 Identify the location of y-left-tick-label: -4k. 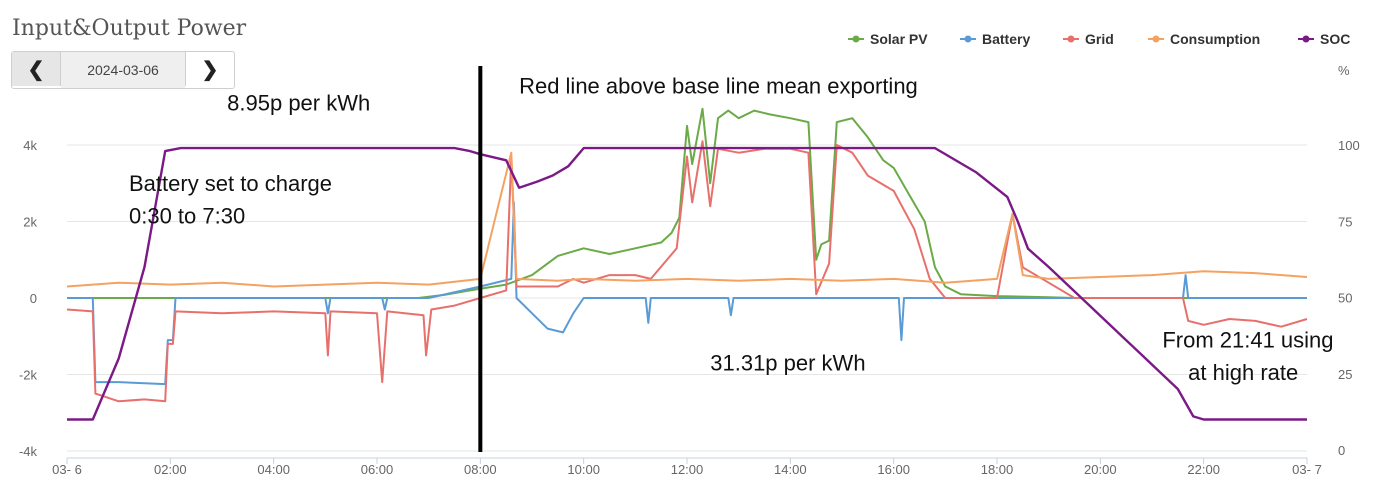
(28, 451).